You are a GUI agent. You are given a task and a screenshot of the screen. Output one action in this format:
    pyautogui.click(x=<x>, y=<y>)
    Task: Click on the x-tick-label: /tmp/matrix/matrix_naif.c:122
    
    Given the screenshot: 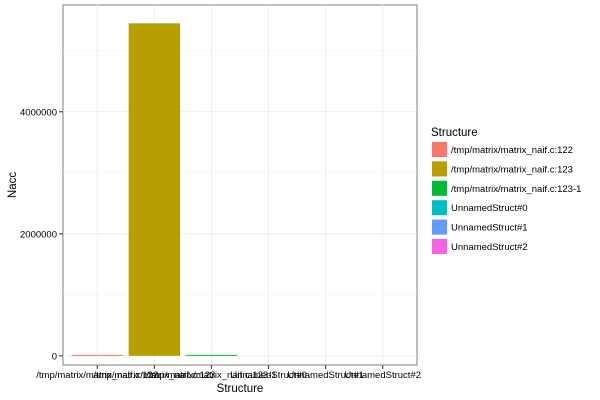 What is the action you would take?
    pyautogui.click(x=97, y=375)
    